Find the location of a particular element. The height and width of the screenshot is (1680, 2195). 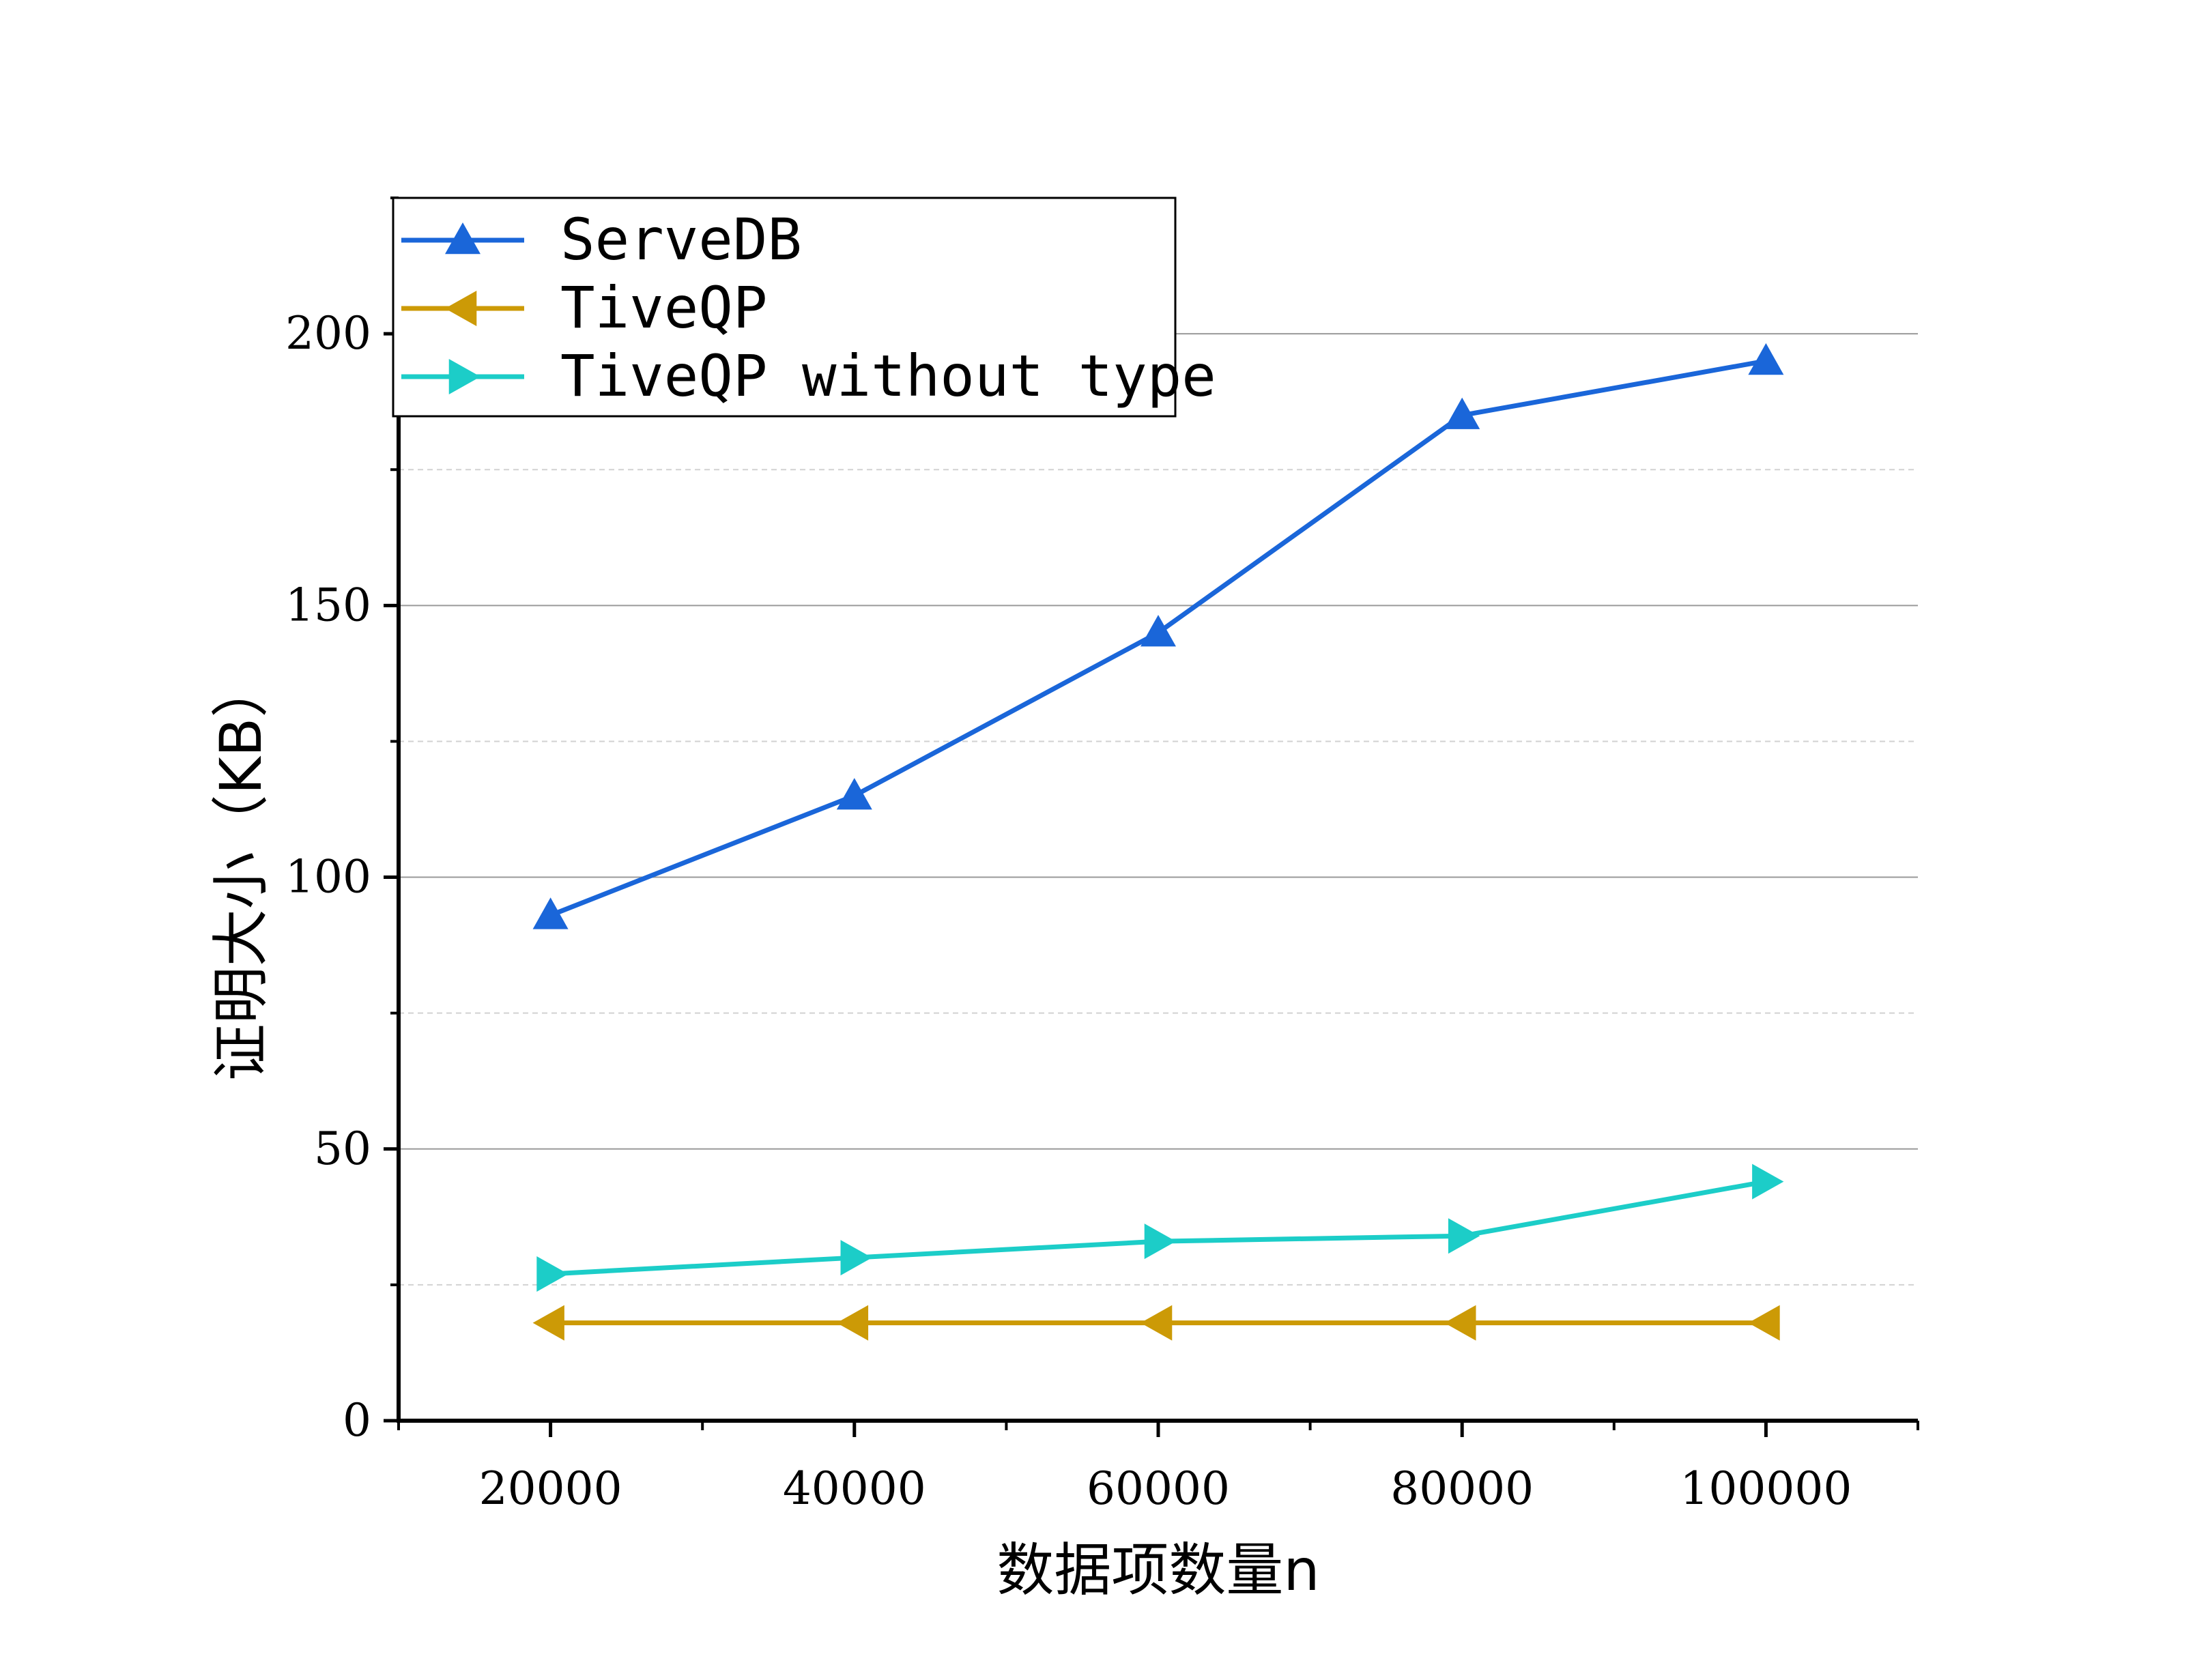

series-line is located at coordinates (1159, 1228).